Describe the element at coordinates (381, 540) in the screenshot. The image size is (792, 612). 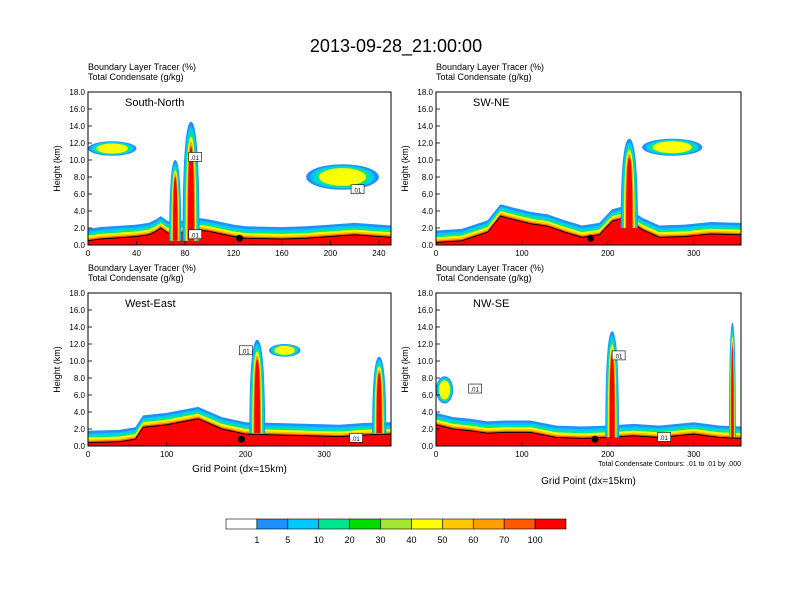
I see `colorbar-label: 30` at that location.